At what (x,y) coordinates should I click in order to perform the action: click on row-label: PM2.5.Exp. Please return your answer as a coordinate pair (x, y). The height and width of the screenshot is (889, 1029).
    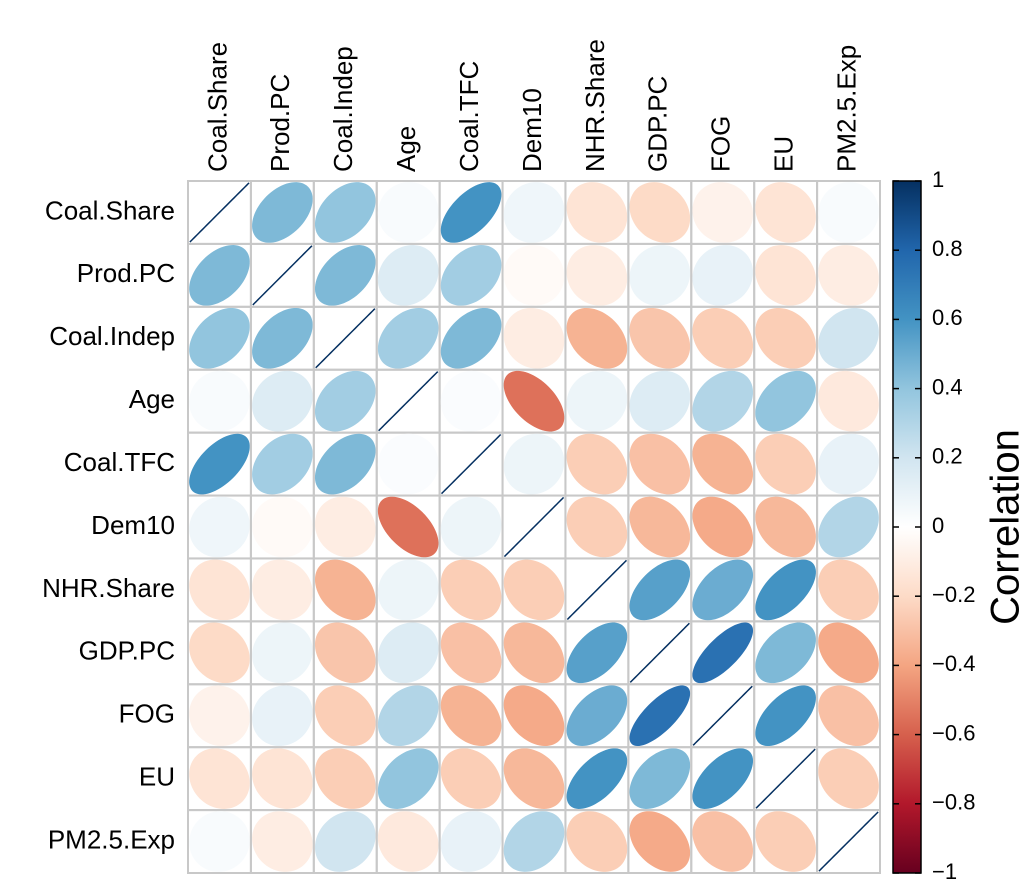
    Looking at the image, I should click on (111, 839).